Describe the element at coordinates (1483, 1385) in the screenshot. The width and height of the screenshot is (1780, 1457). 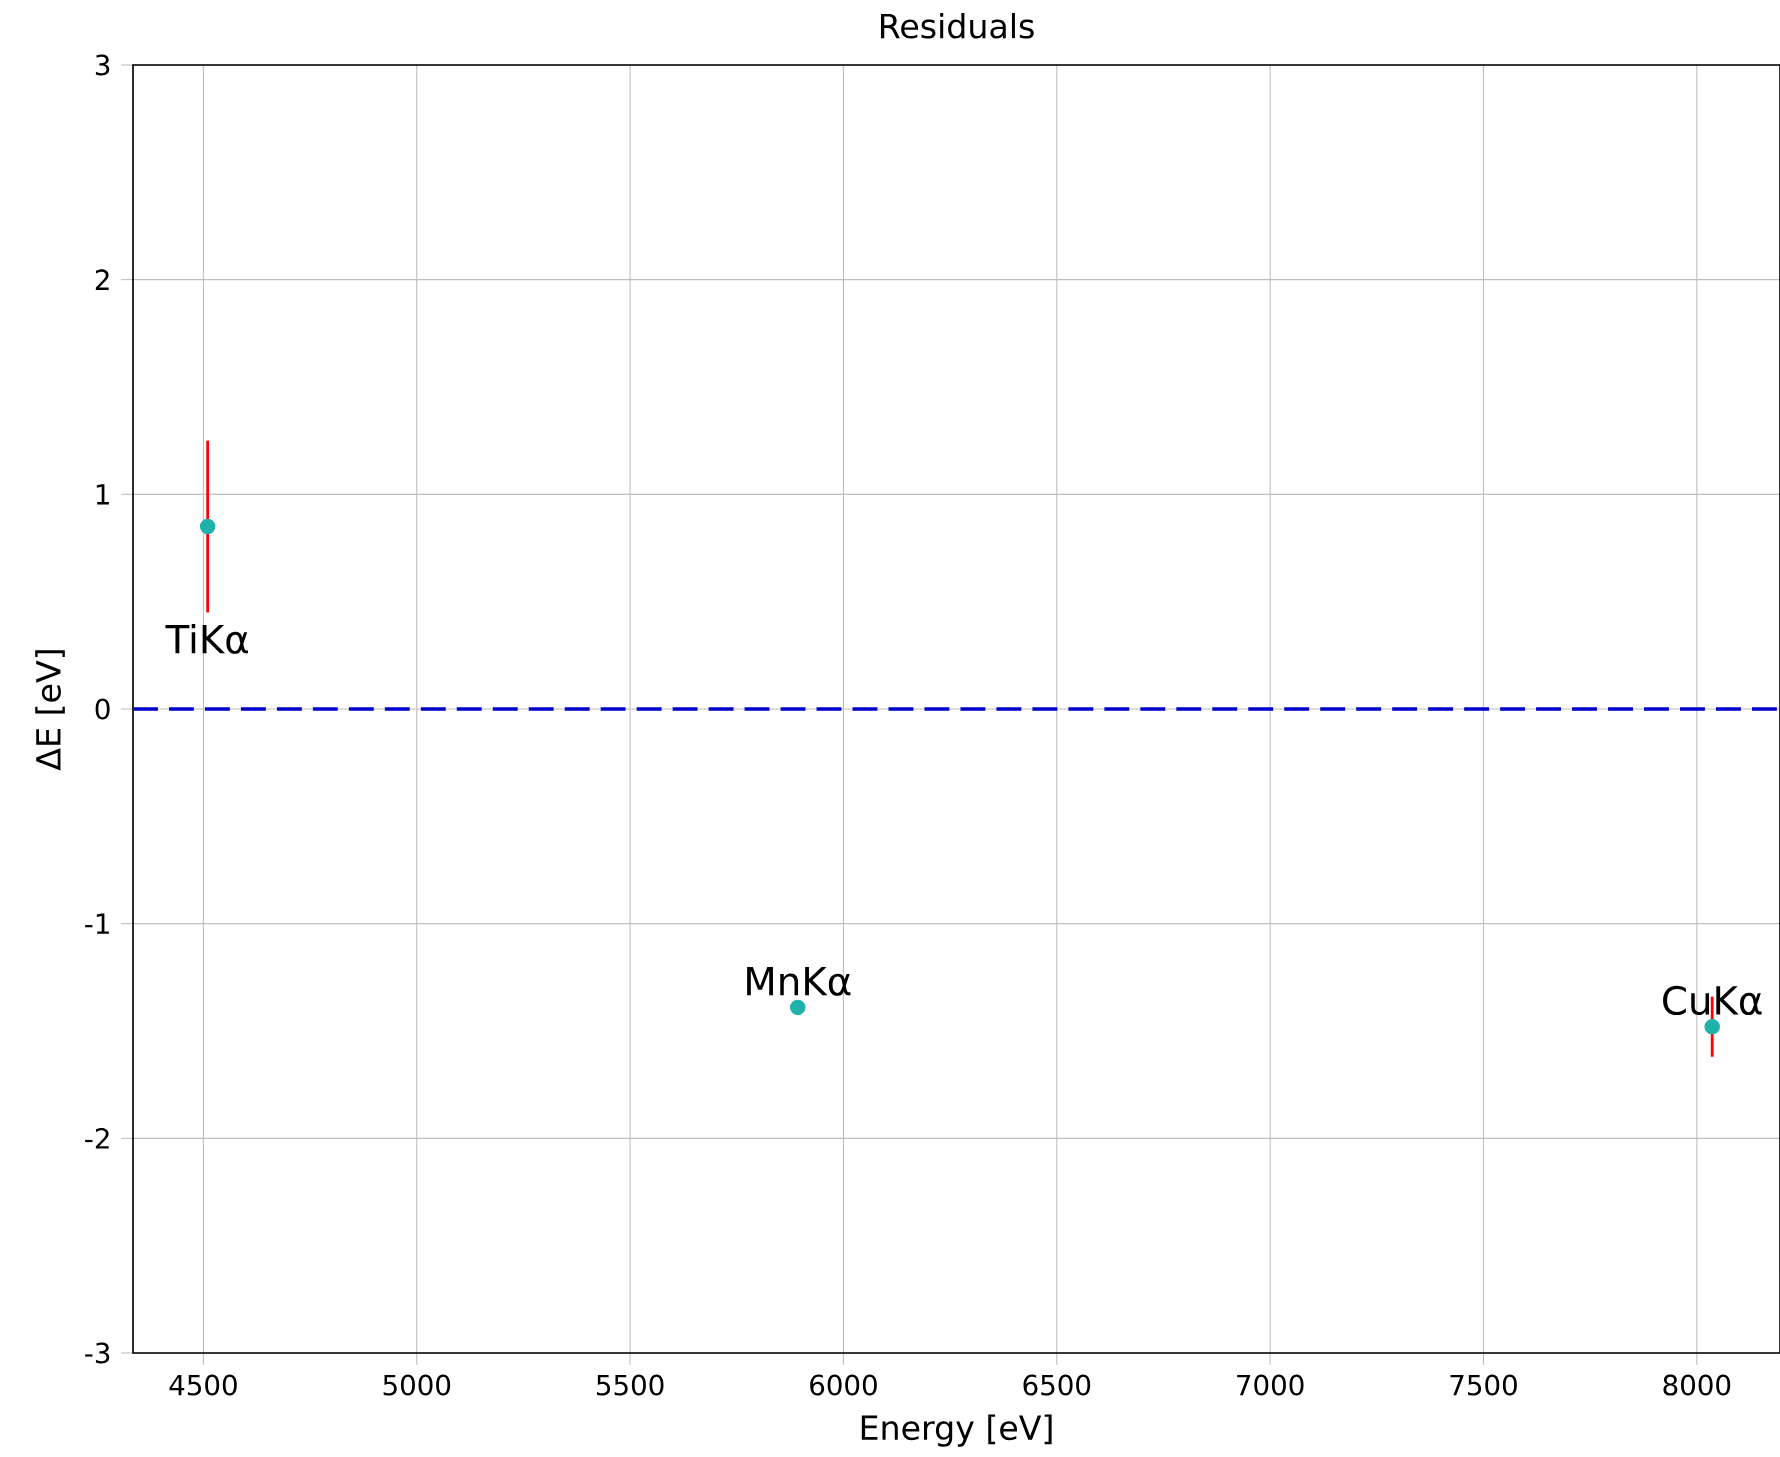
I see `x-tick-label: 7500` at that location.